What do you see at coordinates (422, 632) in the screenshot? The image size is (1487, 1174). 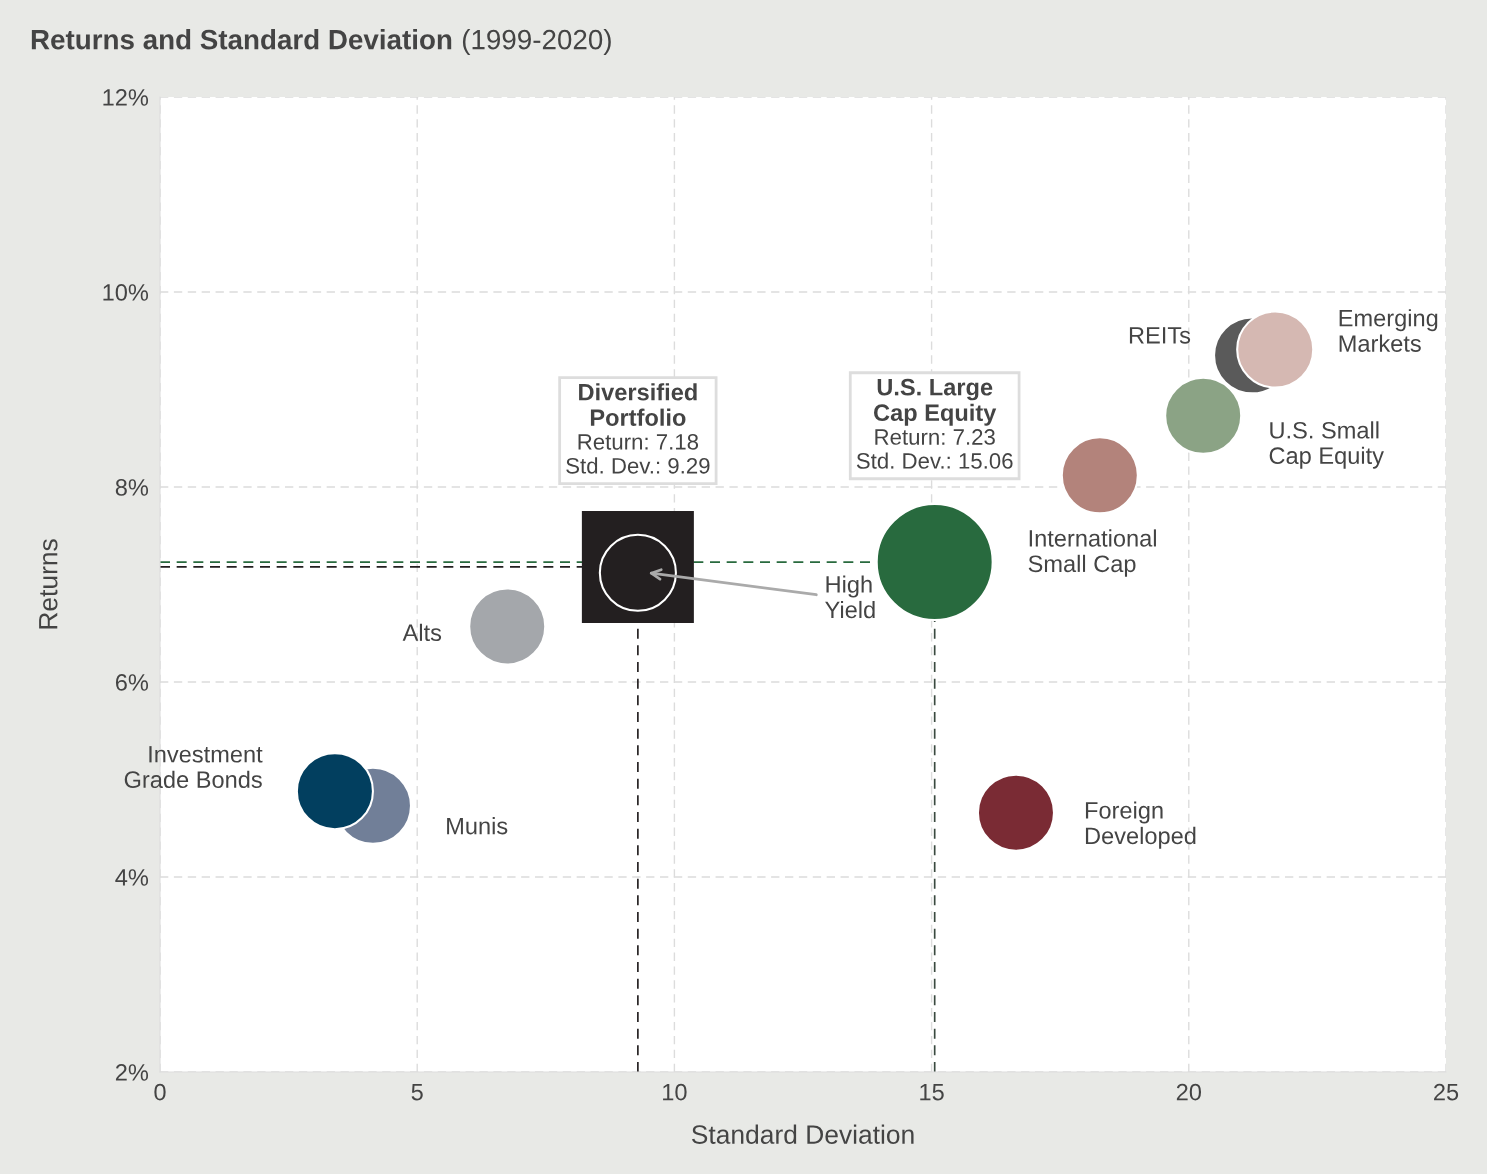 I see `series-label: Alts` at bounding box center [422, 632].